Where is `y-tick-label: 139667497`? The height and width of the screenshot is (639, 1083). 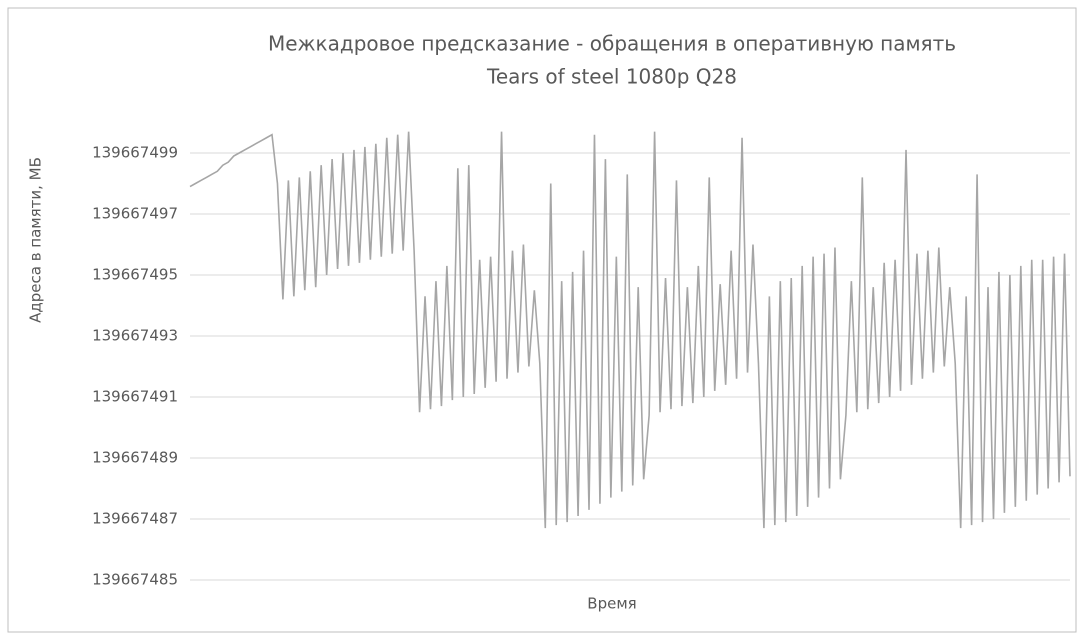 y-tick-label: 139667497 is located at coordinates (135, 214).